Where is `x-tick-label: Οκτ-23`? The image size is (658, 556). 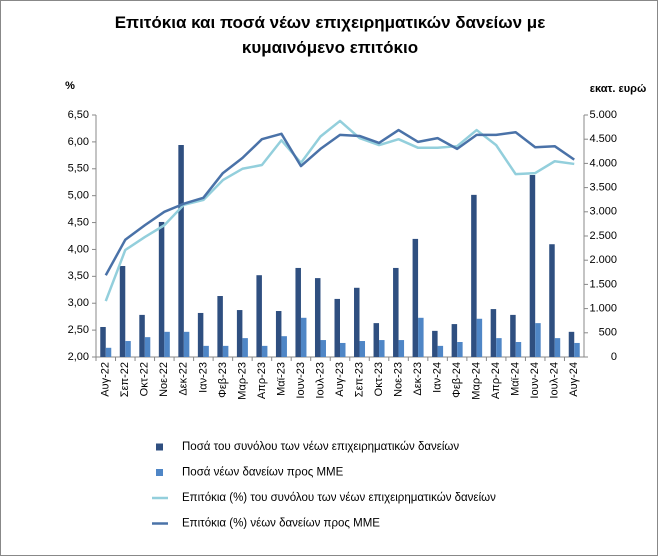
x-tick-label: Οκτ-23 is located at coordinates (379, 379).